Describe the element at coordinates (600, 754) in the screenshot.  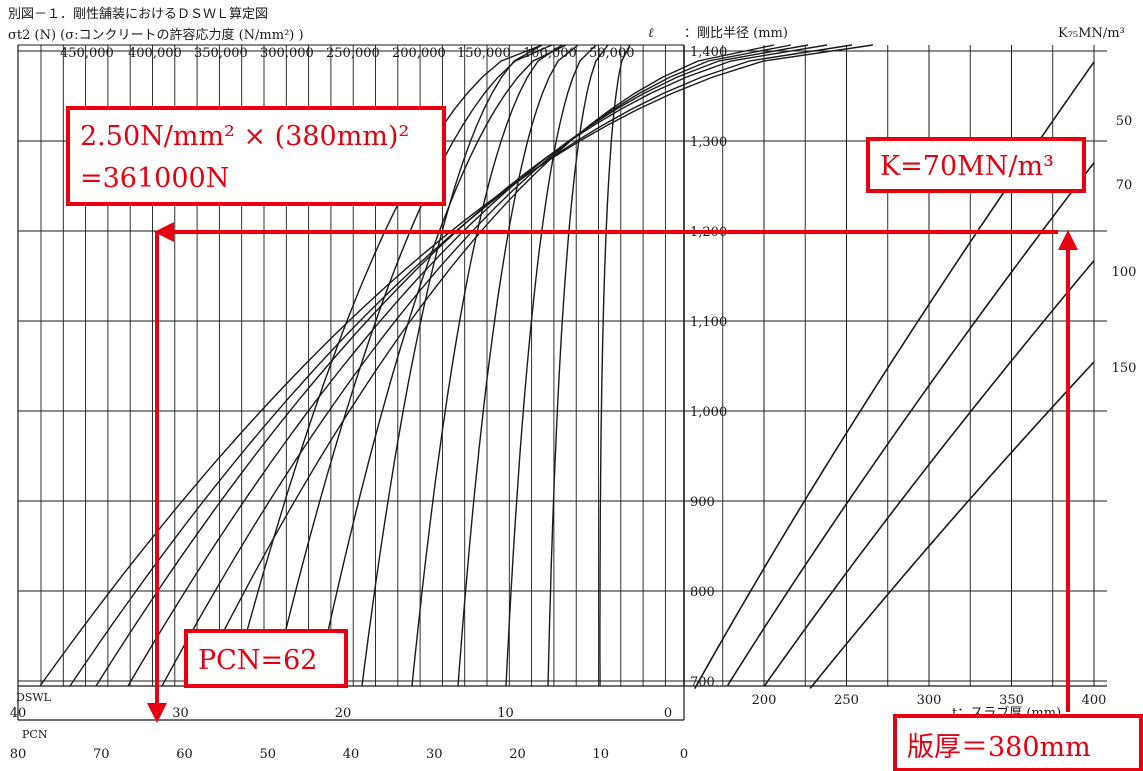
I see `pcn-tick: 10` at that location.